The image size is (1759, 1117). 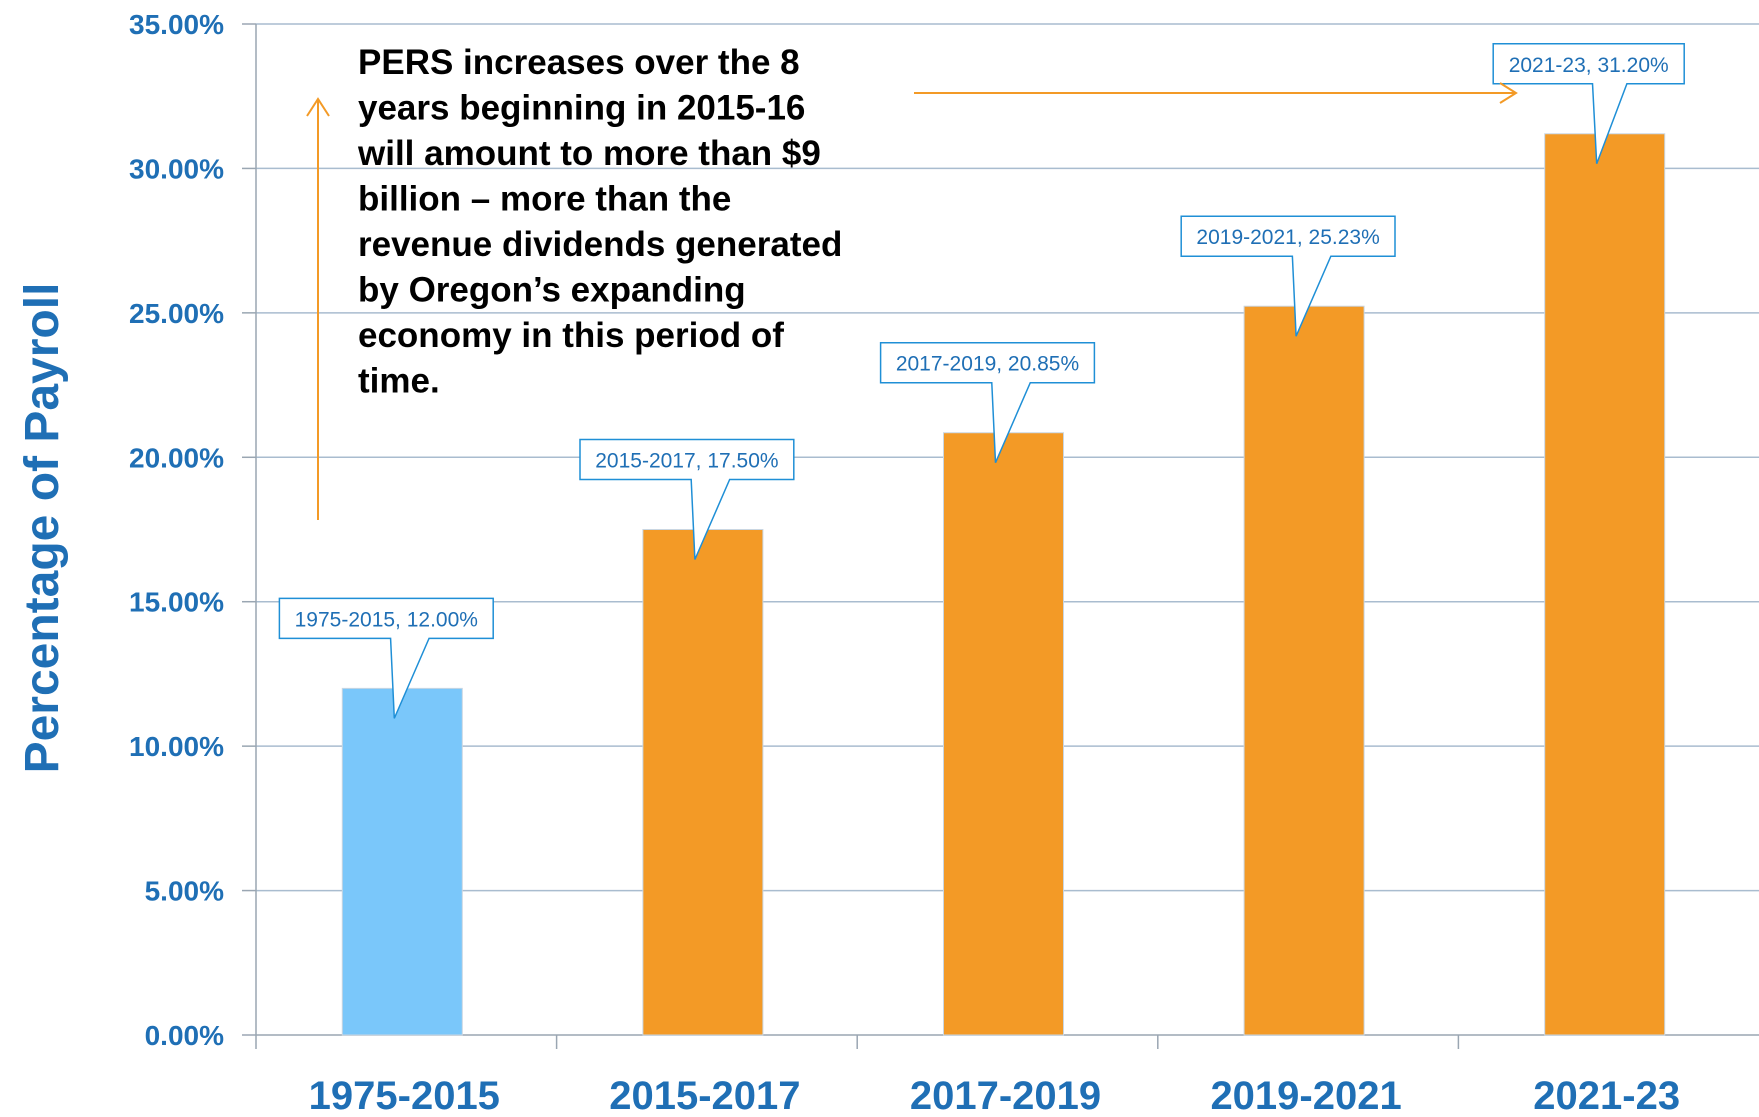 What do you see at coordinates (318, 107) in the screenshot?
I see `vertical-arrowhead` at bounding box center [318, 107].